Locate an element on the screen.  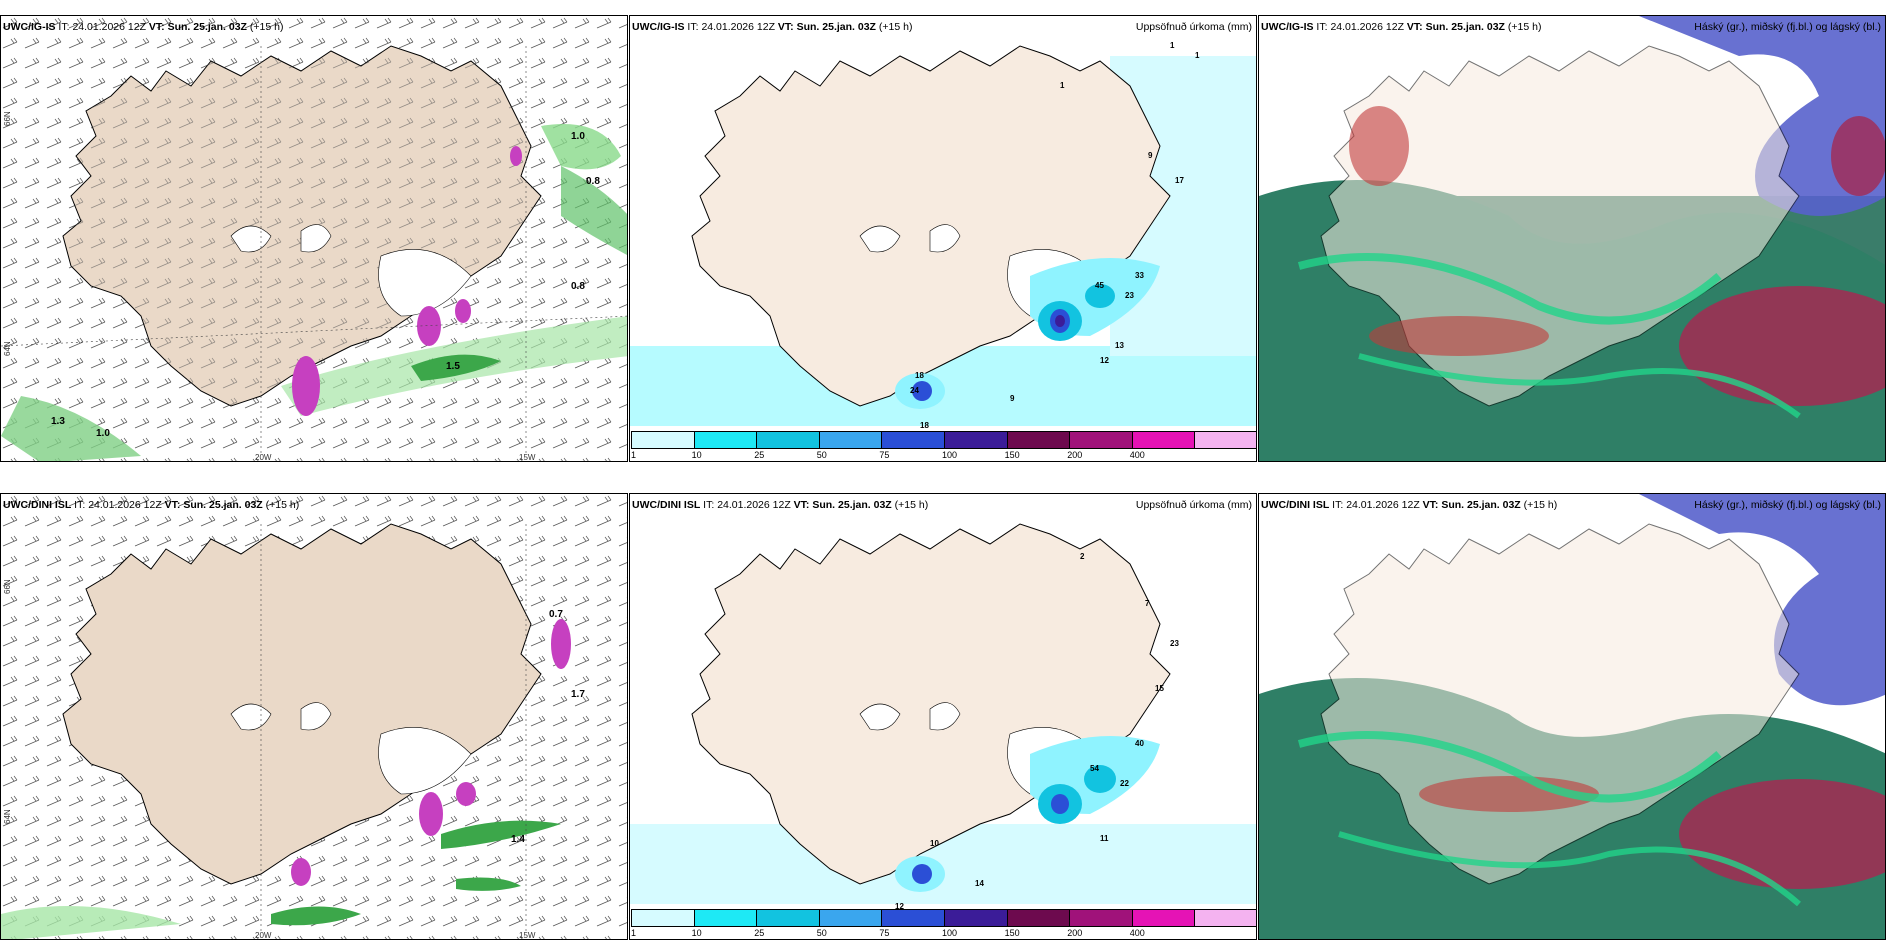
value-label: 10 is located at coordinates (934, 843).